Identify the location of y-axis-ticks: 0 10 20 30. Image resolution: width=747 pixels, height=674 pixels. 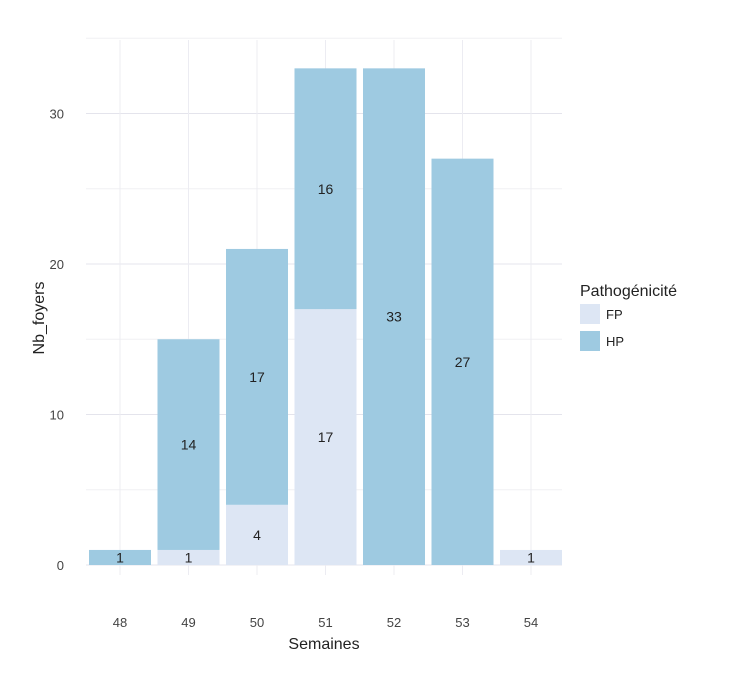
(57, 340).